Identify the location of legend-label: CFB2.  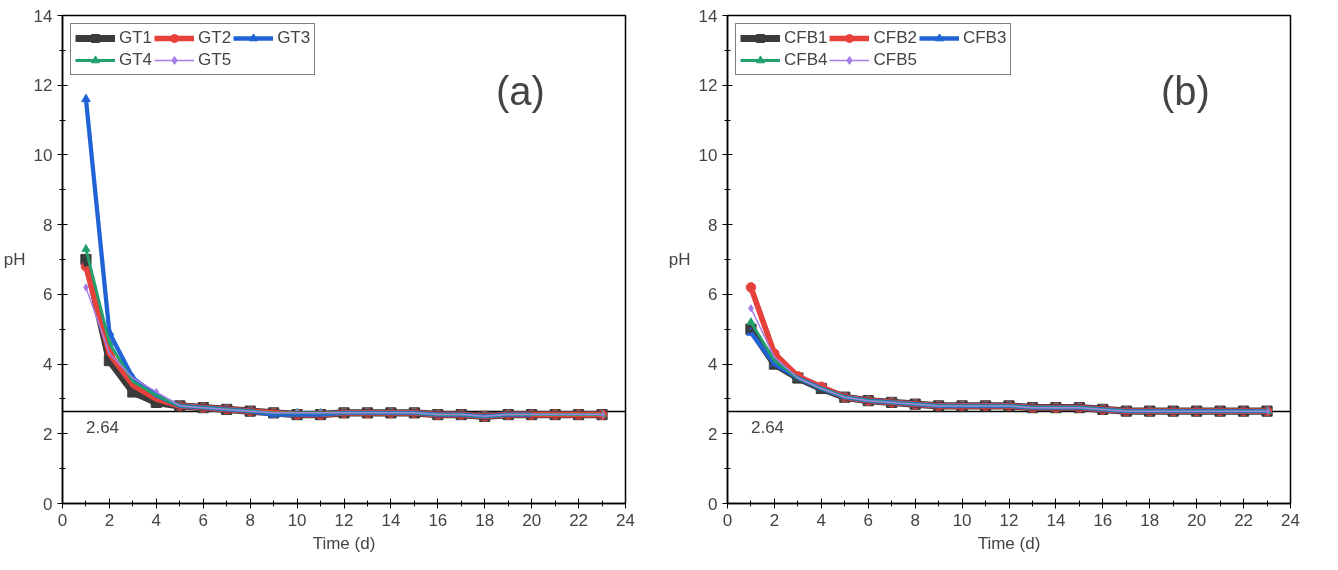
(895, 38).